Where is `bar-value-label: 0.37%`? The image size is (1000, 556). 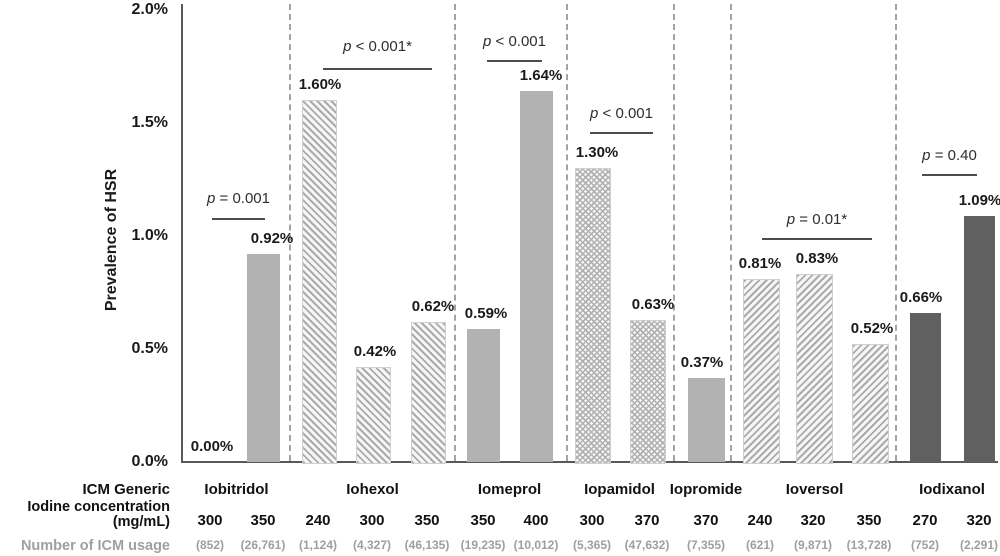 bar-value-label: 0.37% is located at coordinates (702, 363).